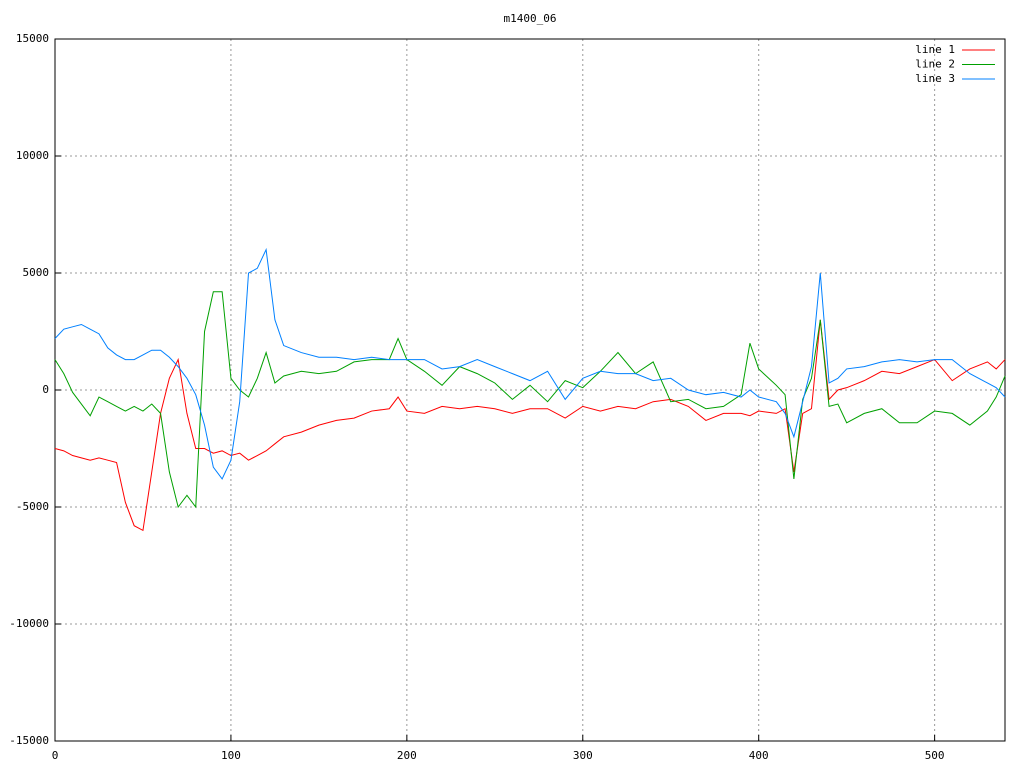 This screenshot has height=772, width=1024. I want to click on chart-title: m1400_06, so click(530, 18).